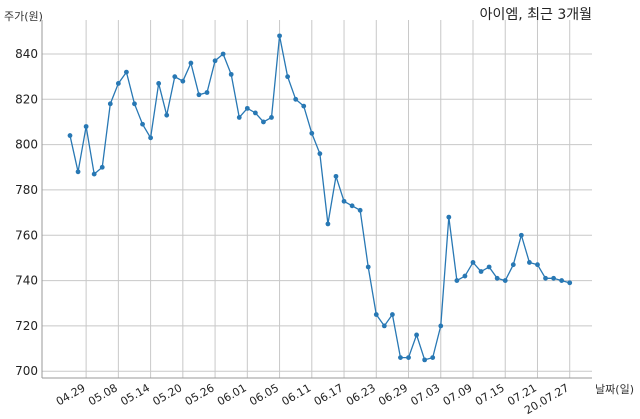 This screenshot has width=640, height=419. Describe the element at coordinates (26, 99) in the screenshot. I see `y-tick-label: 820` at that location.